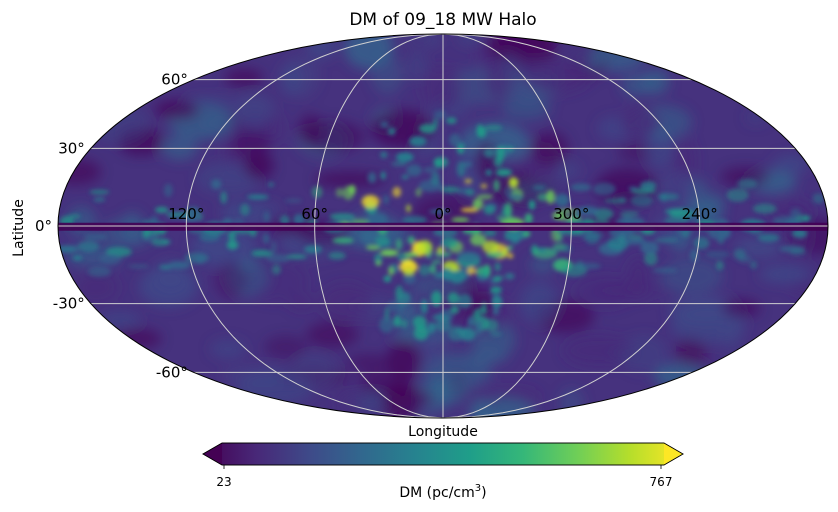 Image resolution: width=838 pixels, height=512 pixels. What do you see at coordinates (172, 372) in the screenshot?
I see `latitude-tick-label: -60°` at bounding box center [172, 372].